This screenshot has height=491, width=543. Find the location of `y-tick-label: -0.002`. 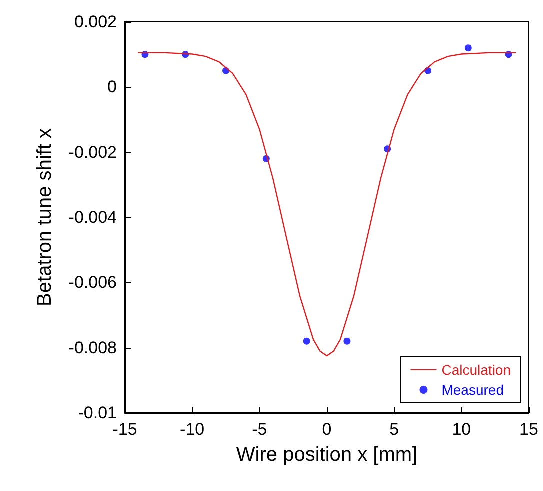

y-tick-label: -0.002 is located at coordinates (92, 152).